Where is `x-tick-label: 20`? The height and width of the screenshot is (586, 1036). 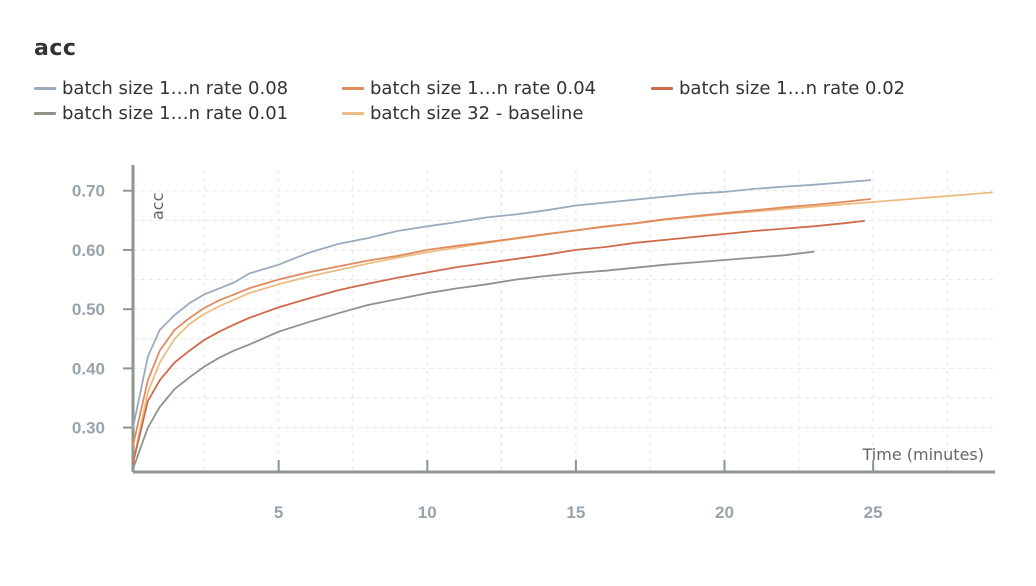 x-tick-label: 20 is located at coordinates (724, 512).